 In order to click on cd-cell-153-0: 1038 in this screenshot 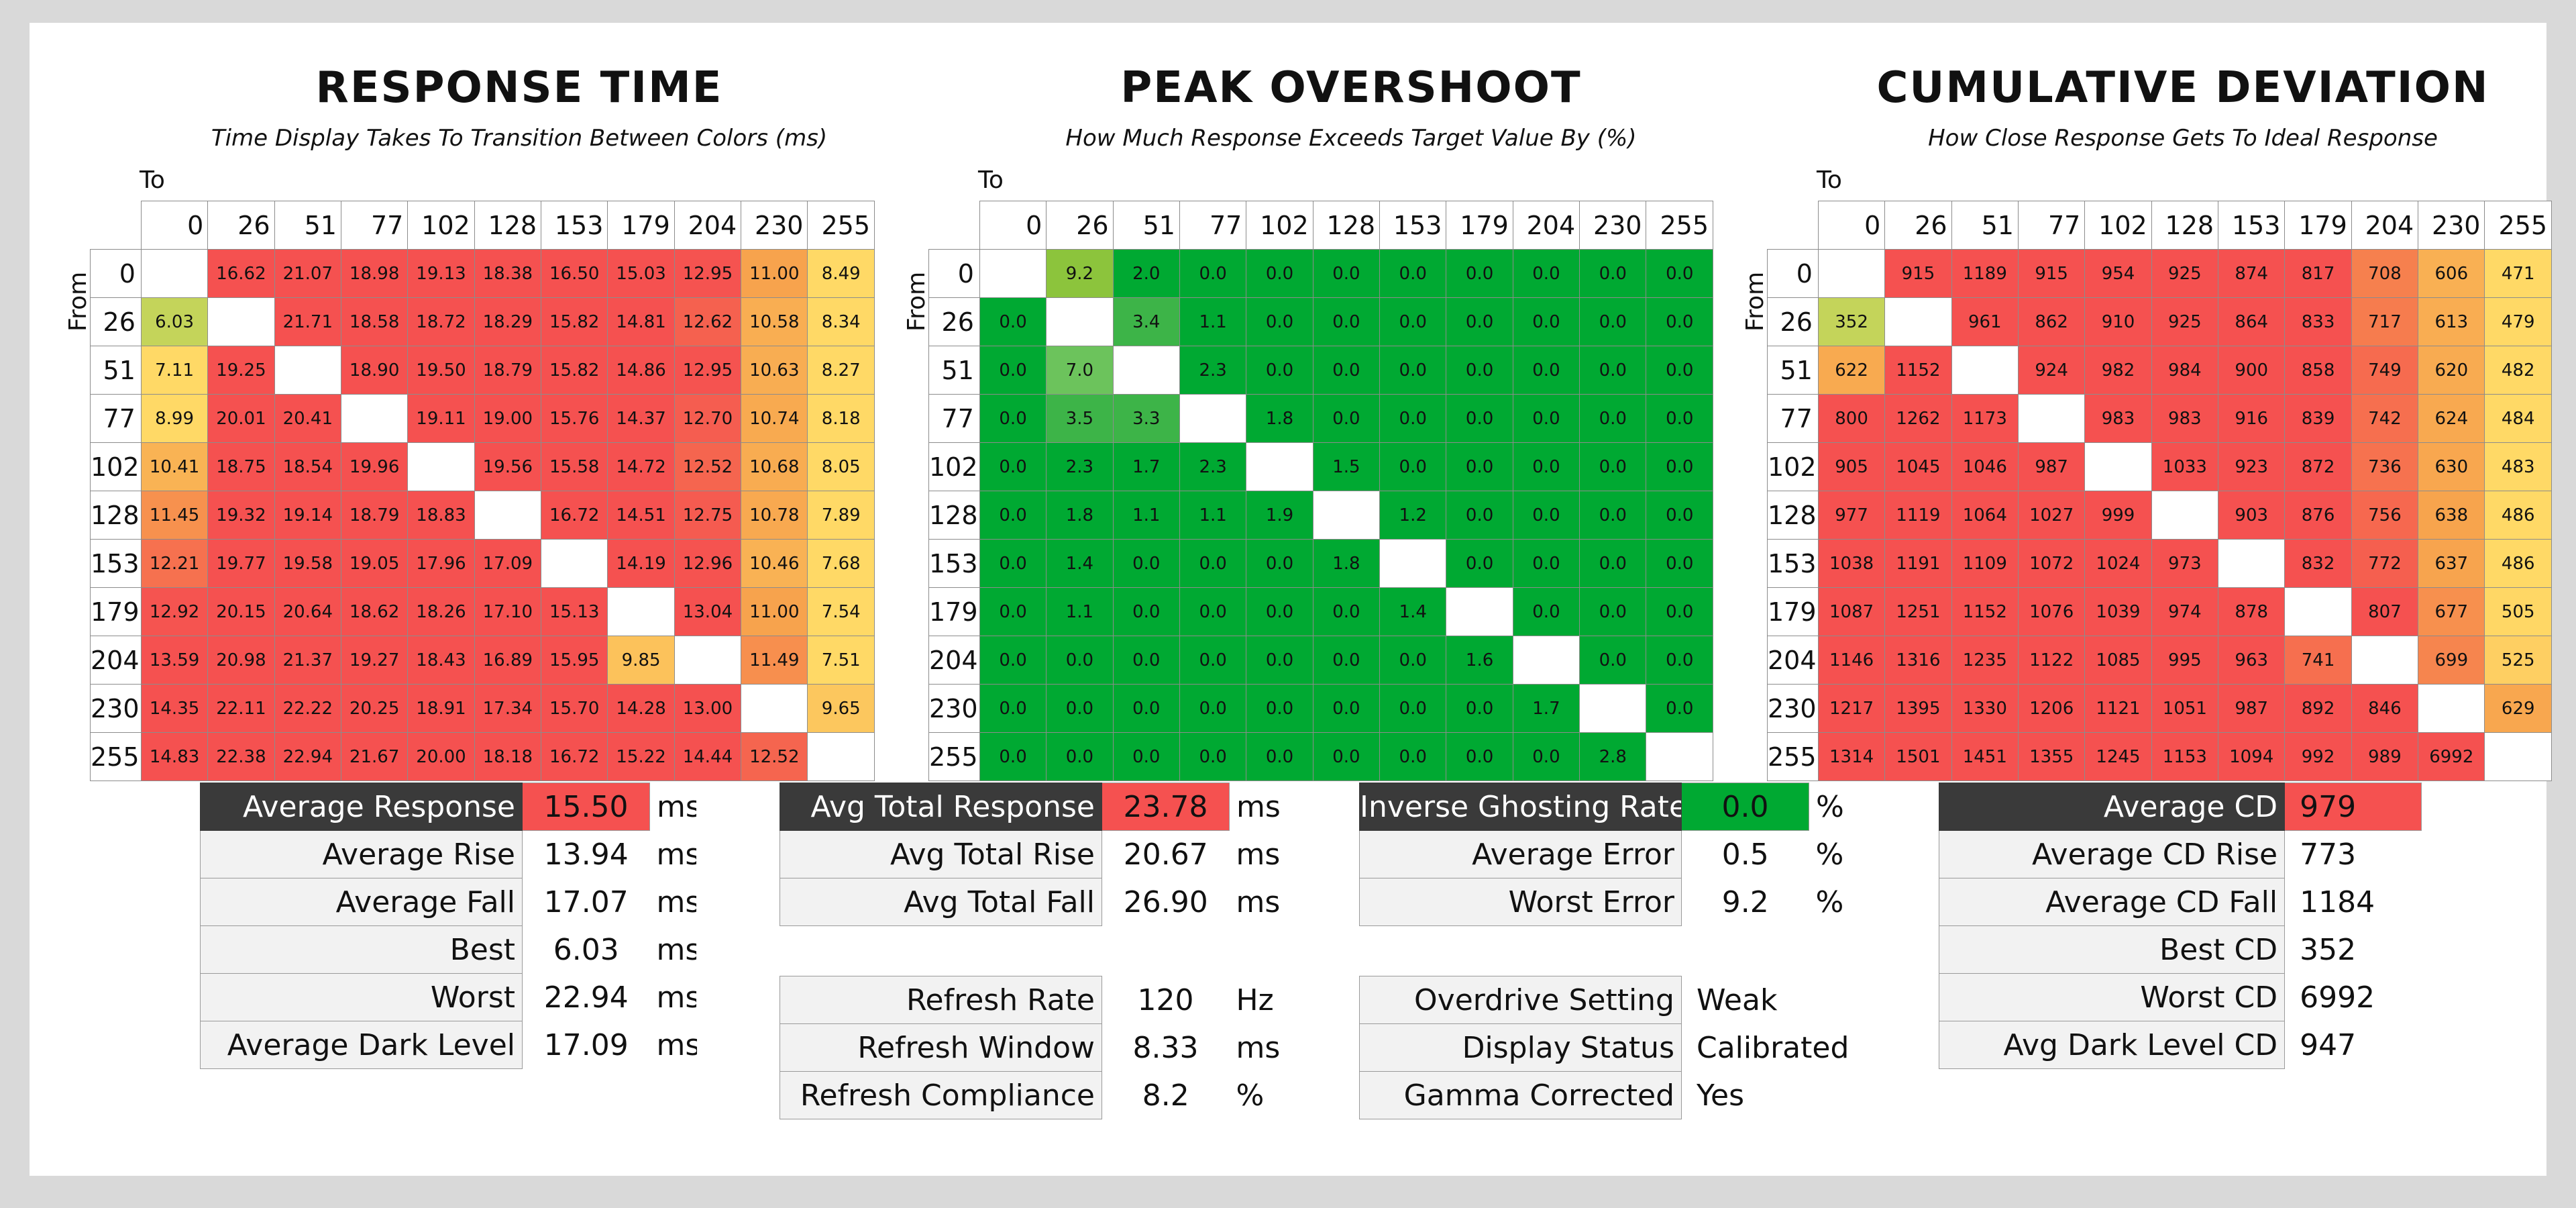, I will do `click(1851, 563)`.